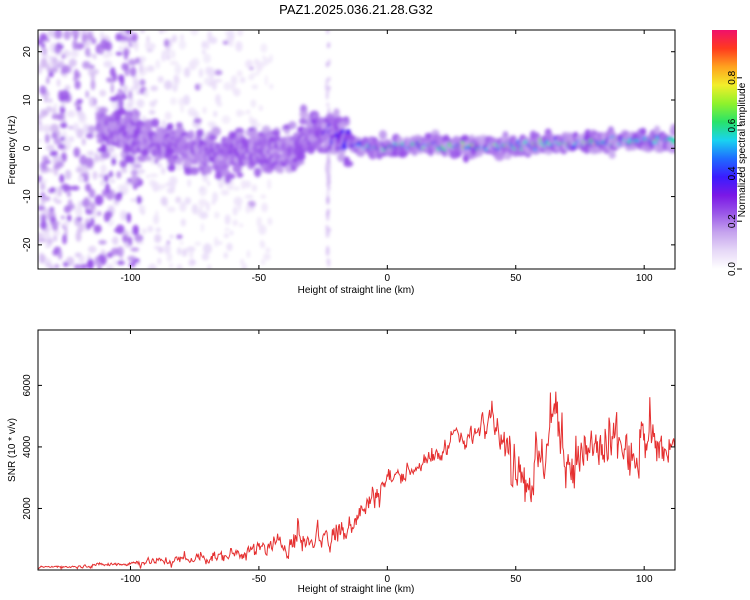 Image resolution: width=750 pixels, height=600 pixels. What do you see at coordinates (27, 148) in the screenshot?
I see `y-tick-label: 0` at bounding box center [27, 148].